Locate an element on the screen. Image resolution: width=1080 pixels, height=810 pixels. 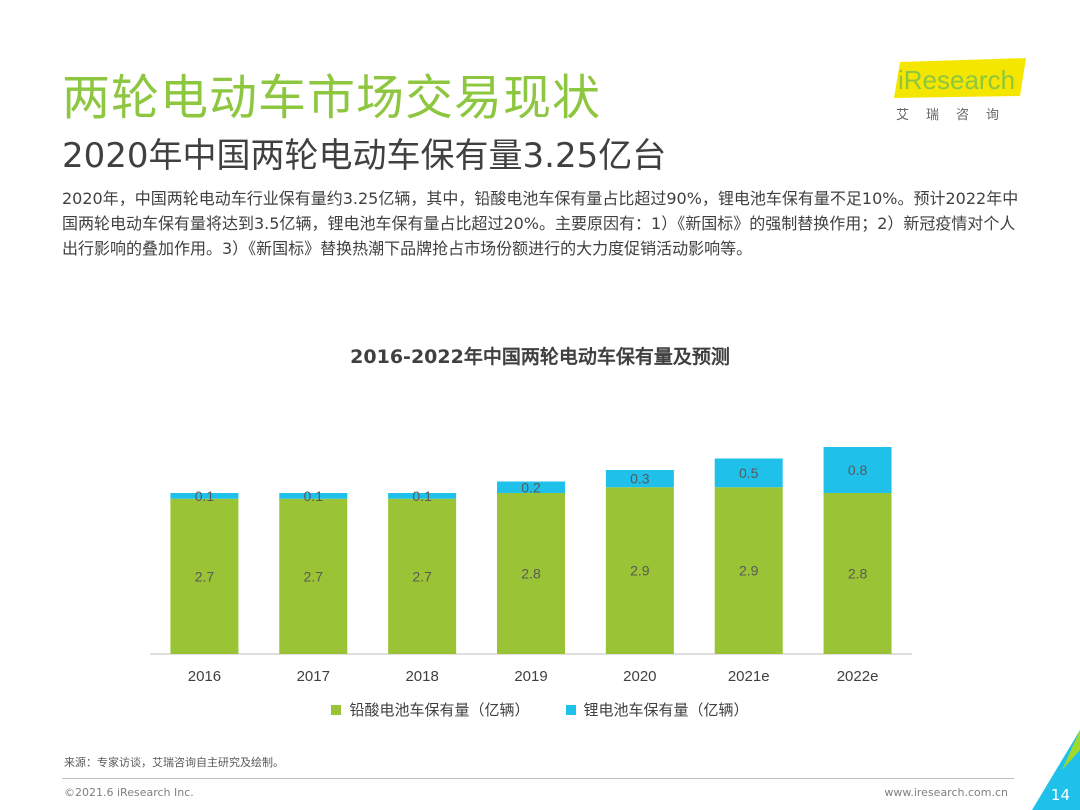
data-label-lithium-2022e: 0.8 is located at coordinates (858, 470).